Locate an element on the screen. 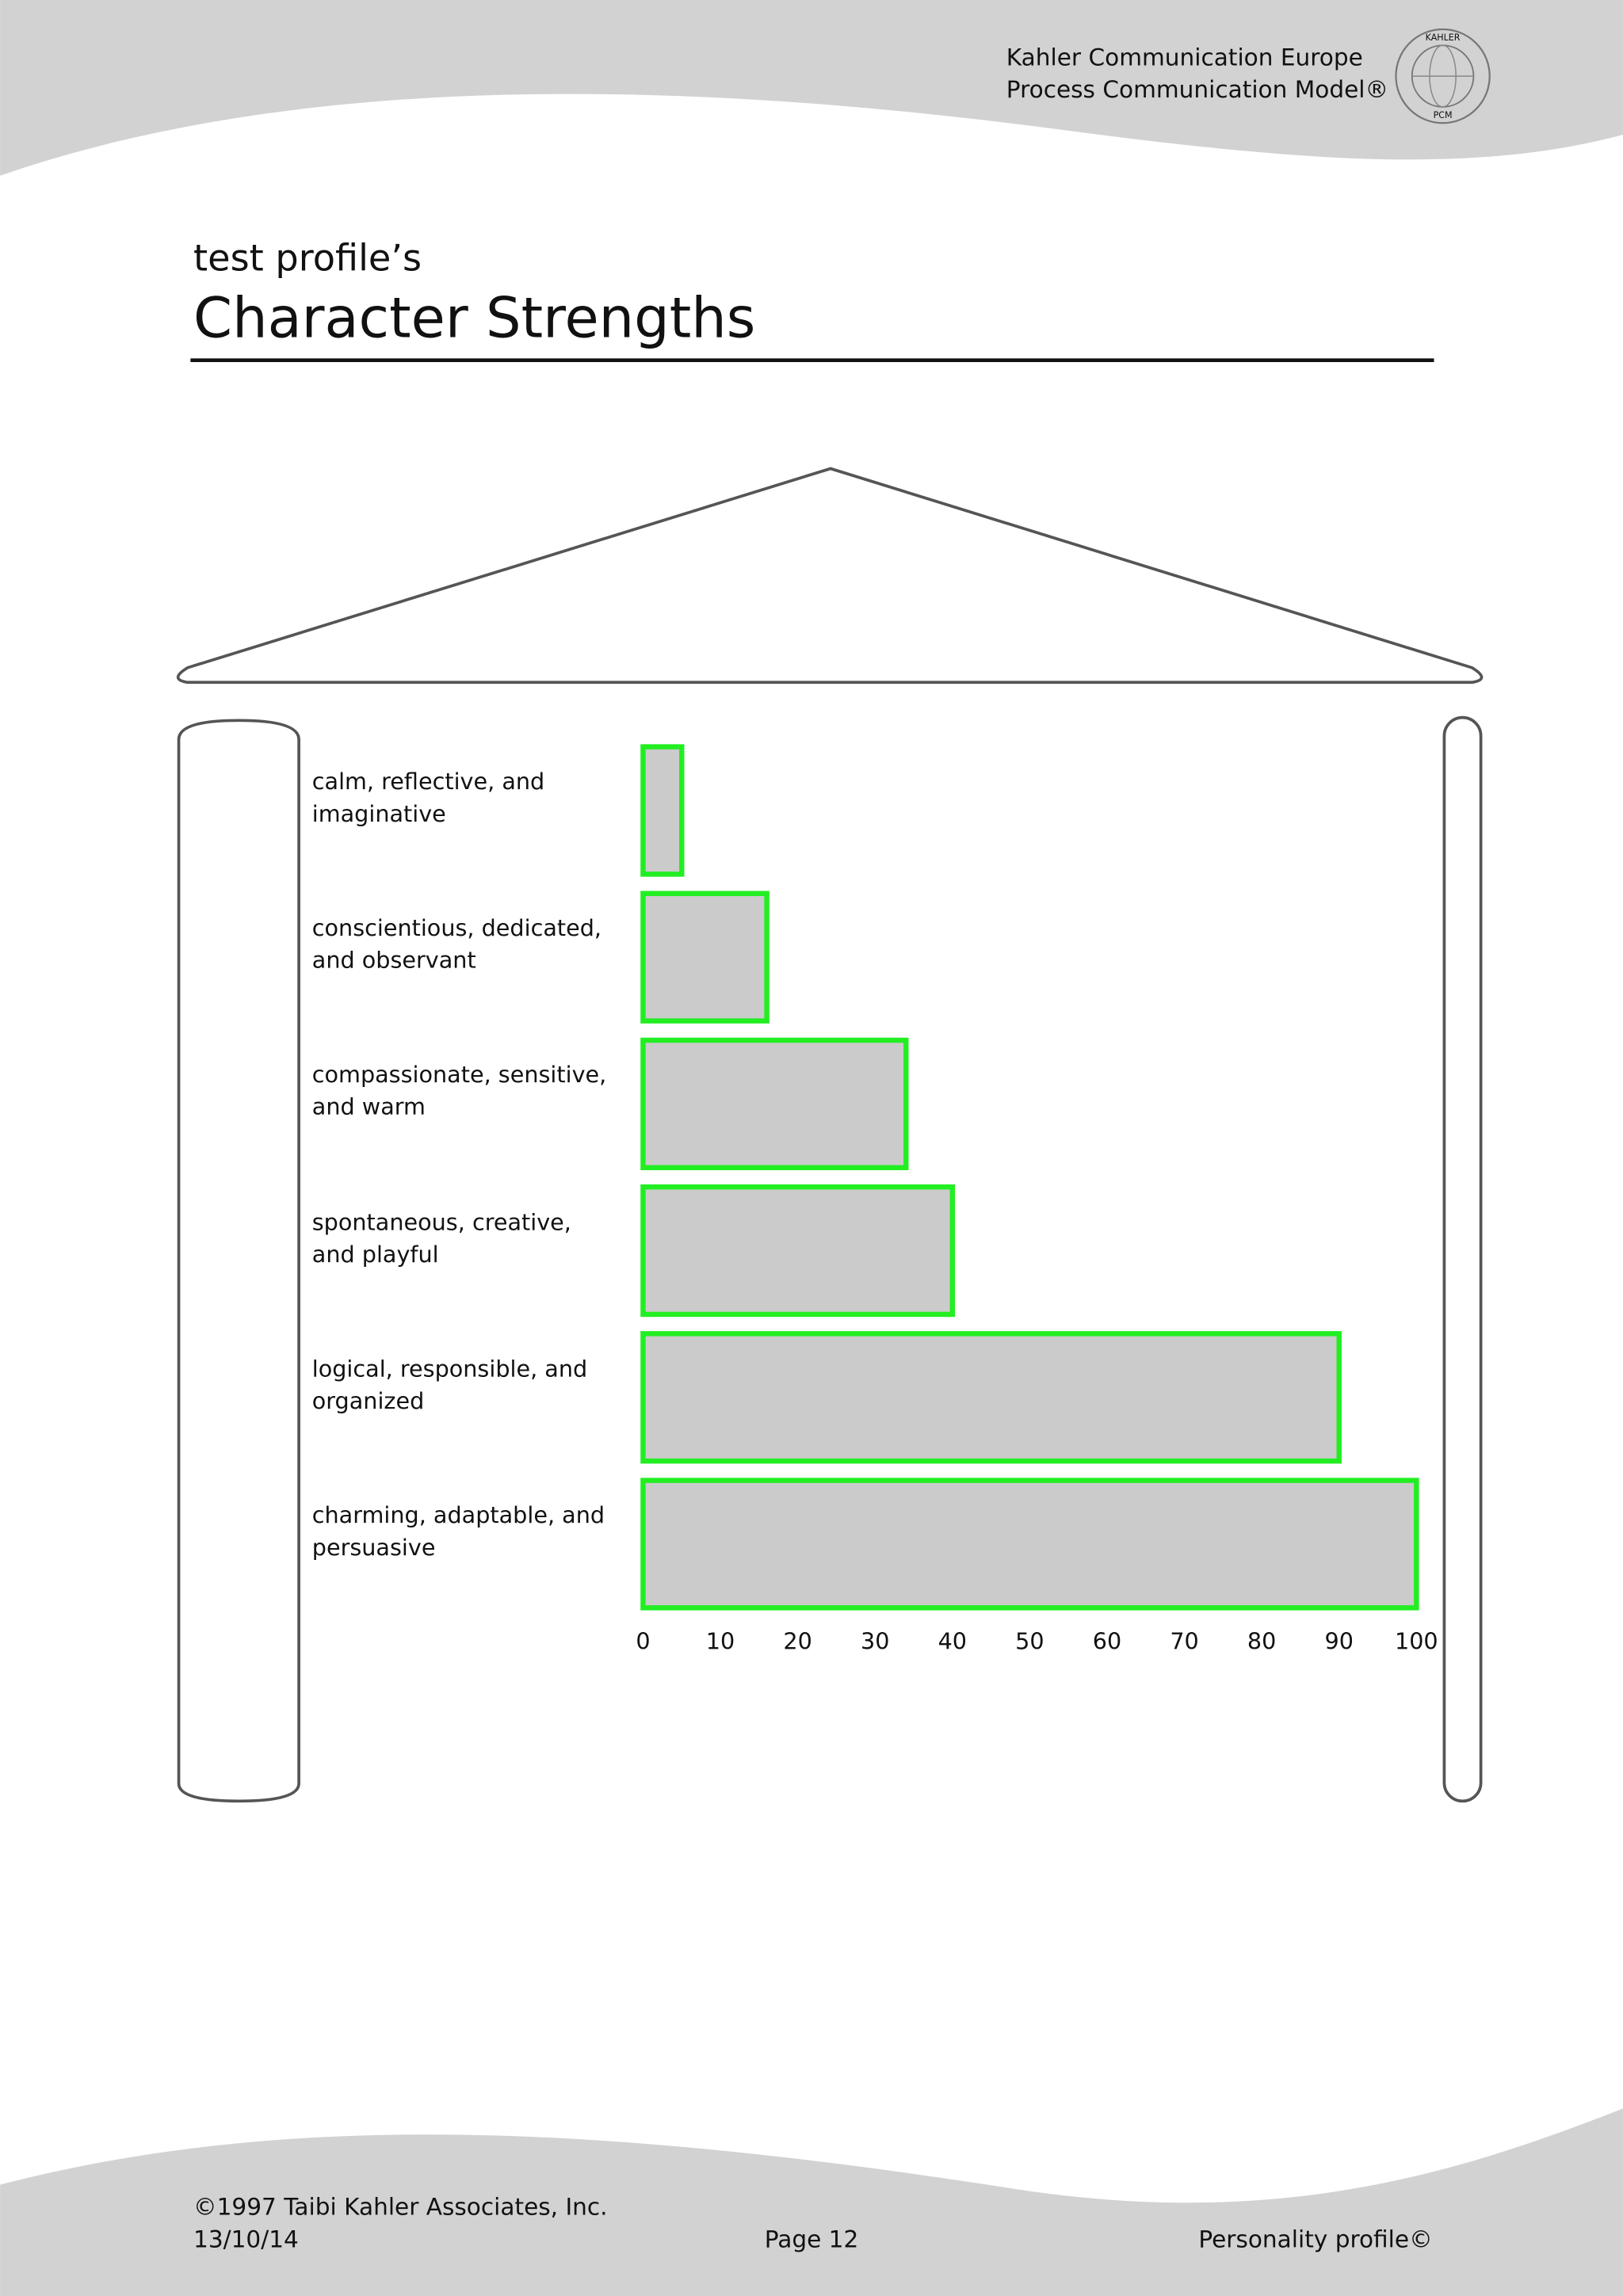  heading-subtitle: test profile’s is located at coordinates (307, 257).